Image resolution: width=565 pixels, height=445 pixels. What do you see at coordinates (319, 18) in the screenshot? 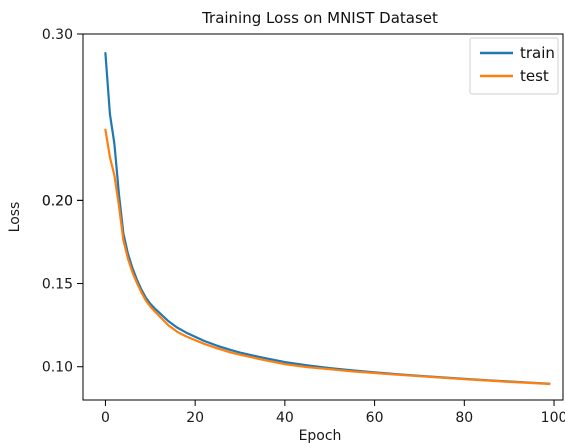
I see `chart-title: Training Loss on MNIST Dataset` at bounding box center [319, 18].